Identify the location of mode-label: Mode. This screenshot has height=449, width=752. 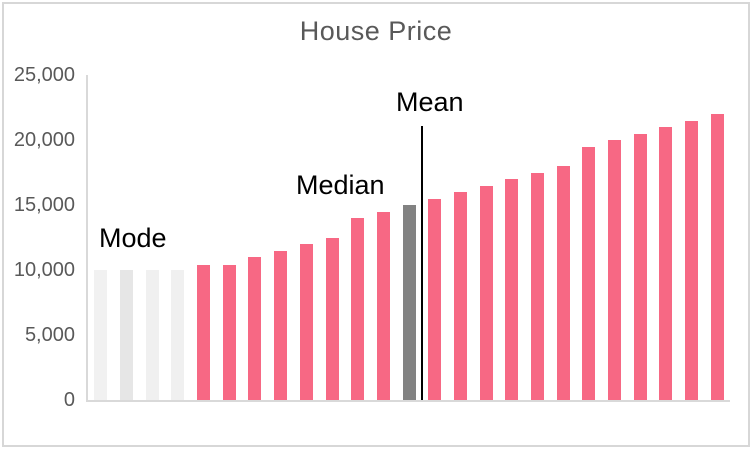
(133, 238).